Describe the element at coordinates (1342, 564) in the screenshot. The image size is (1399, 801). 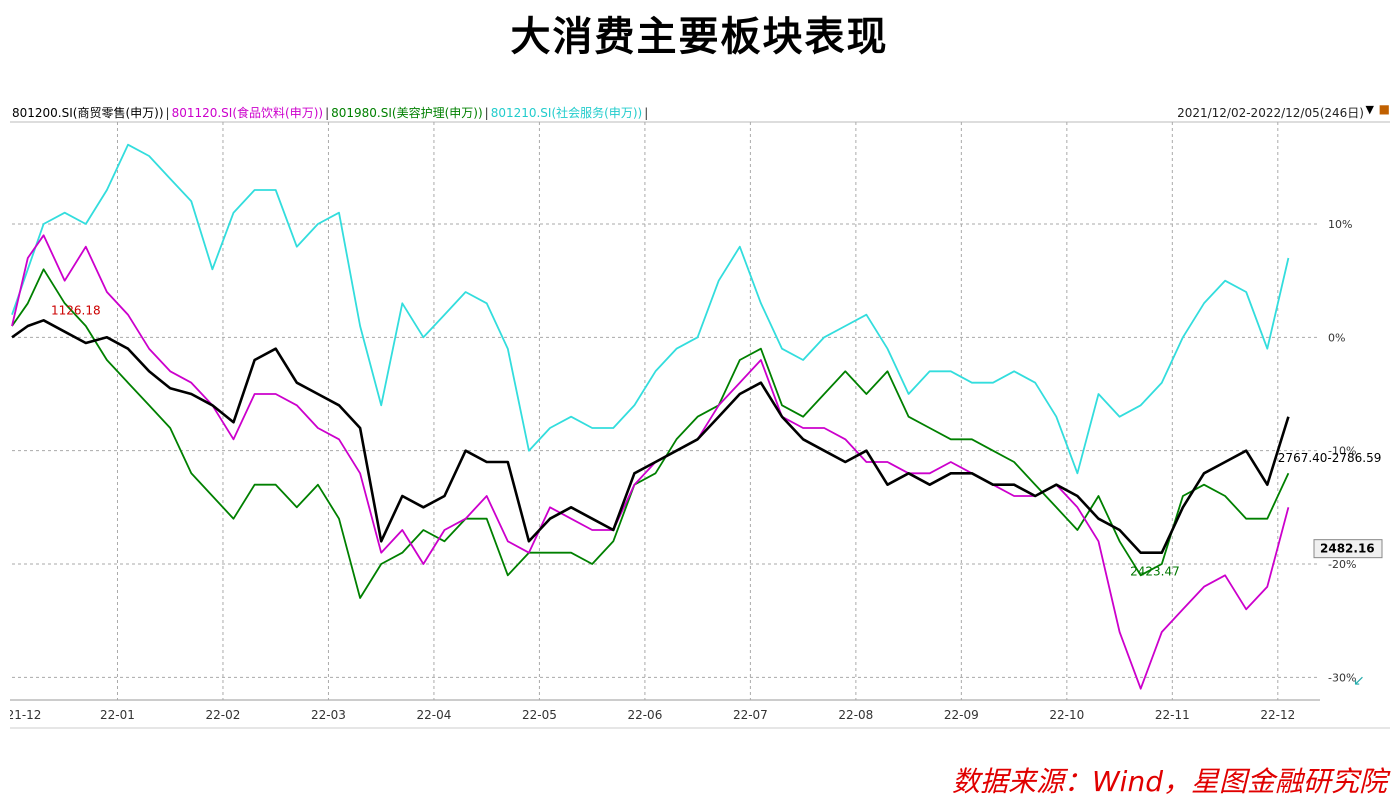
I see `y-tick-label: -20%` at that location.